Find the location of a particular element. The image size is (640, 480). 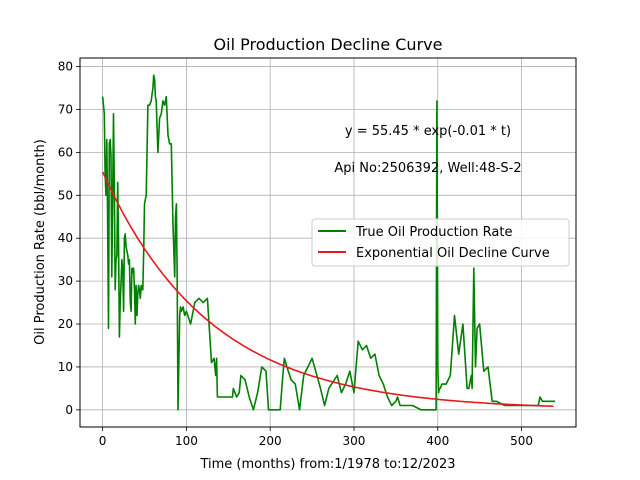

y-tick-label: 50 is located at coordinates (65, 195).